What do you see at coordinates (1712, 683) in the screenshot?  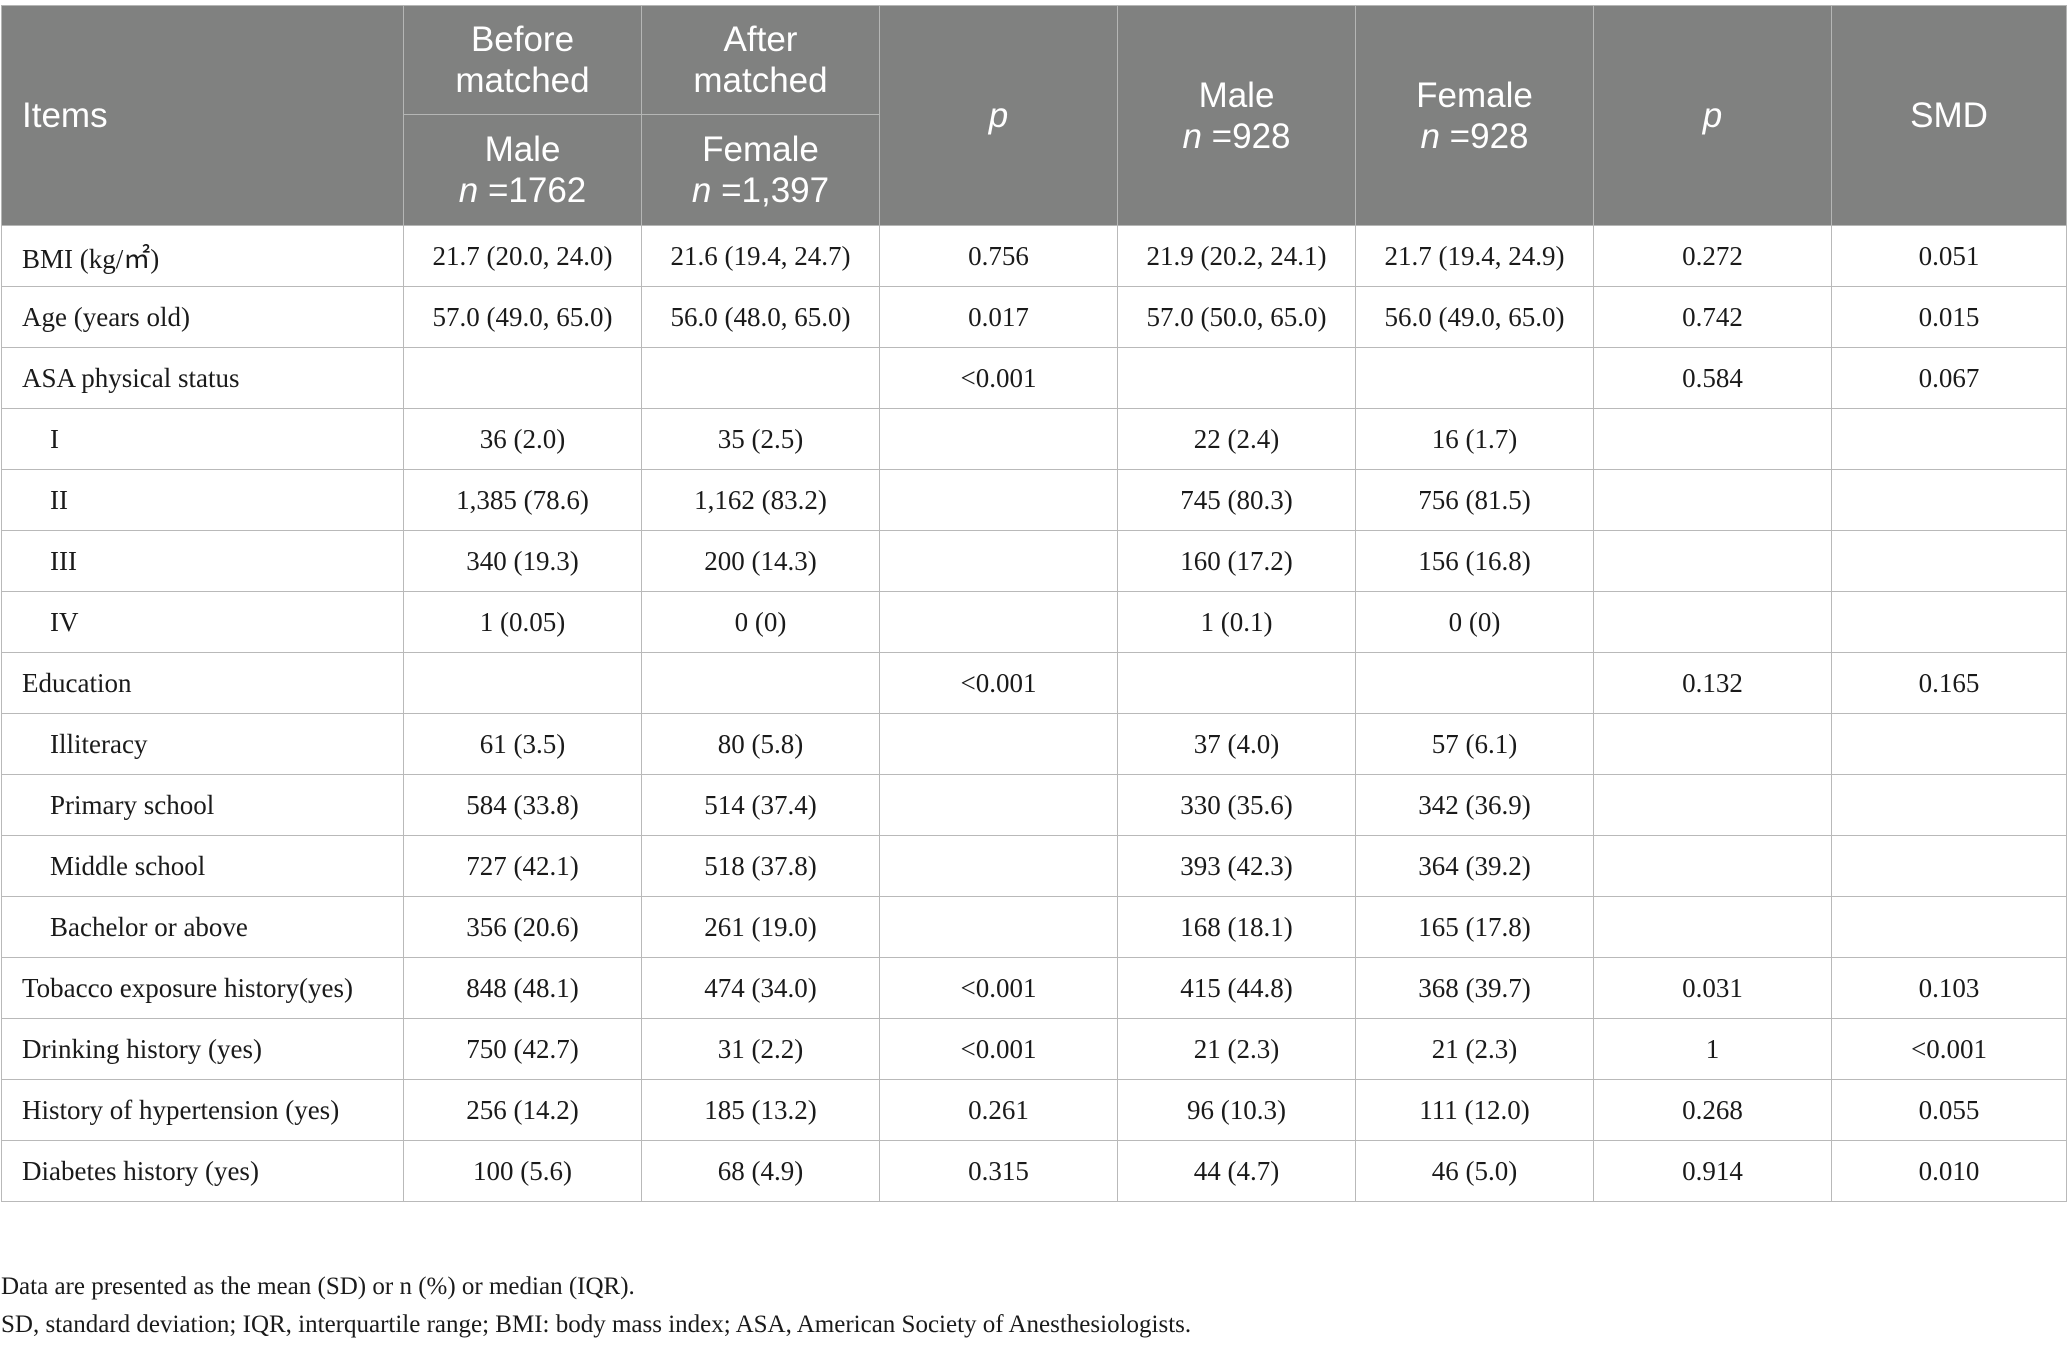 I see `table-cell: 0.132` at bounding box center [1712, 683].